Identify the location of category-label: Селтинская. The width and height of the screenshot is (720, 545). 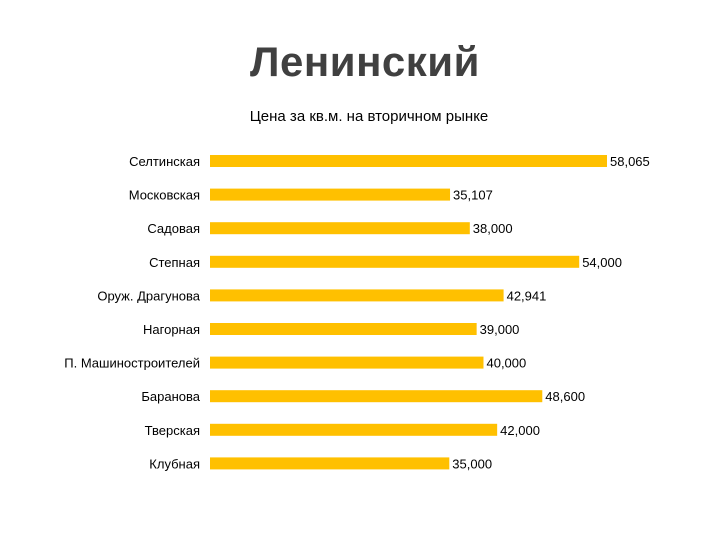
(164, 161).